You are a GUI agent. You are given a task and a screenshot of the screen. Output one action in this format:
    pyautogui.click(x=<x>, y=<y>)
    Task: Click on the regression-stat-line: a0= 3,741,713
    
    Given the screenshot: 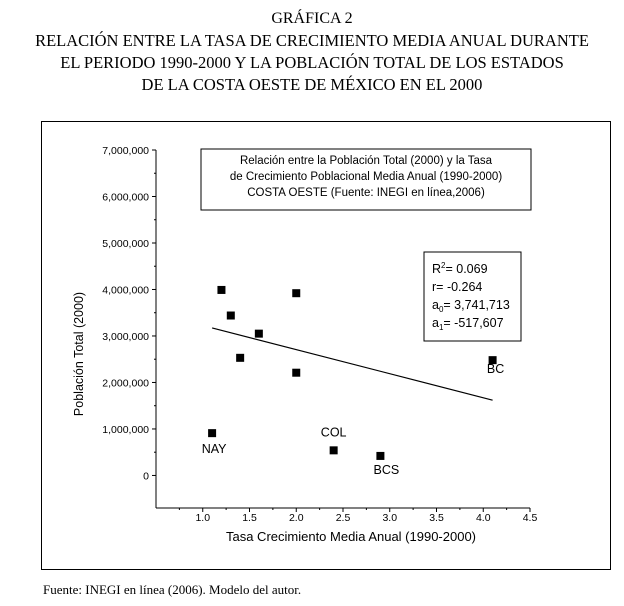 What is the action you would take?
    pyautogui.click(x=471, y=306)
    